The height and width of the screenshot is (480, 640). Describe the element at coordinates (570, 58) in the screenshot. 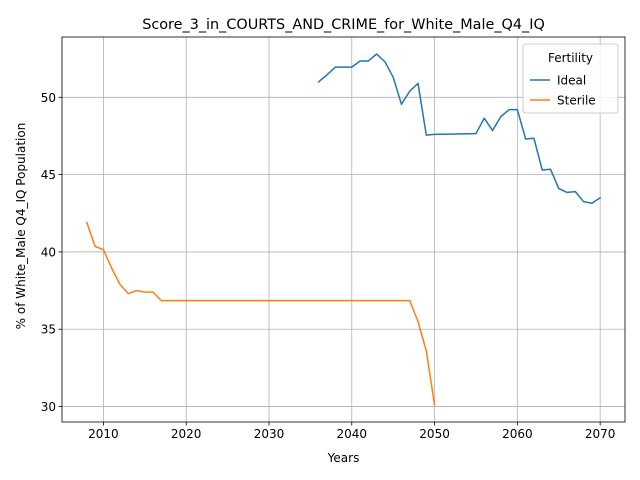

I see `legend-title: Fertility` at that location.